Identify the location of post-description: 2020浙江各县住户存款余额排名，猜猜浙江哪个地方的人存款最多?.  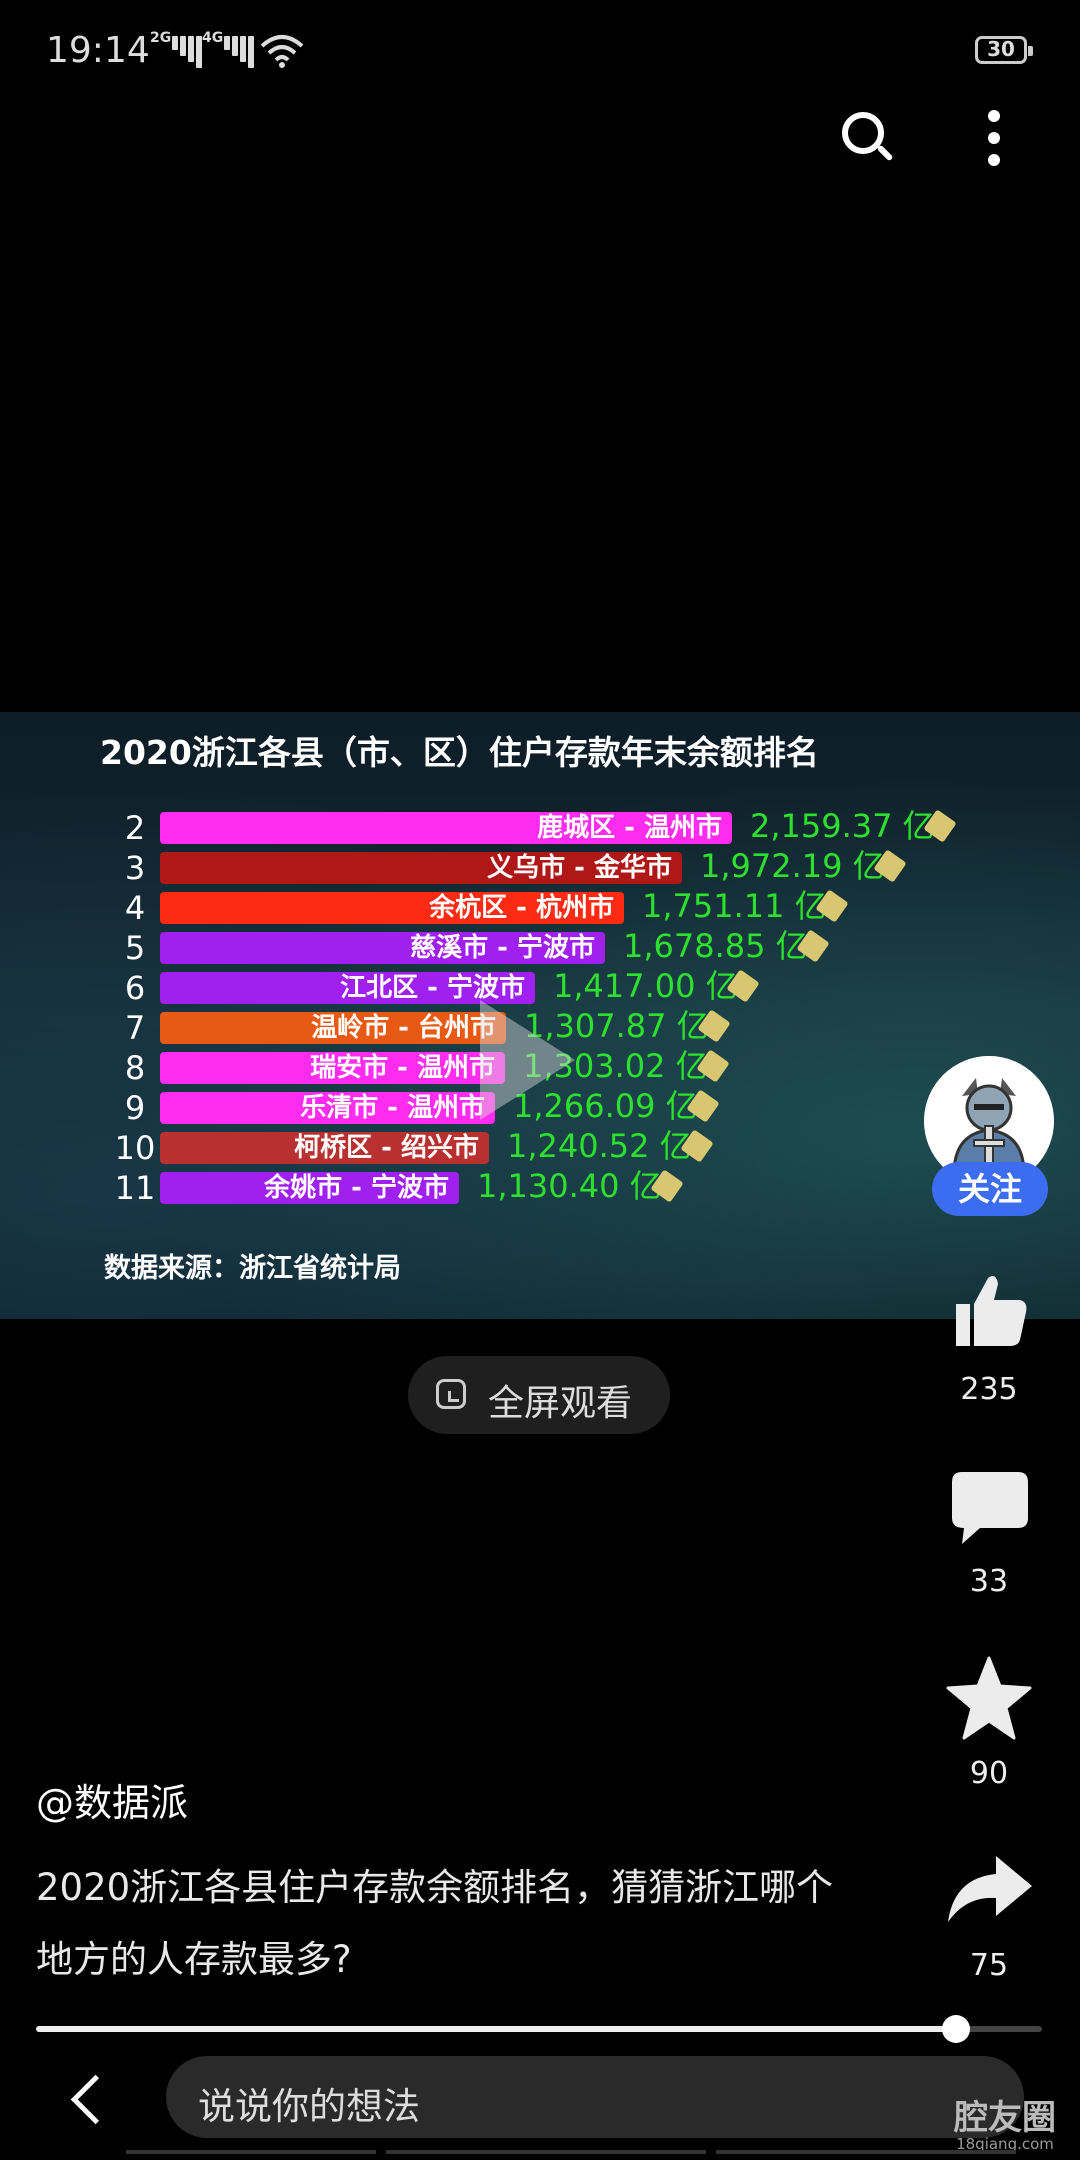
(435, 1923).